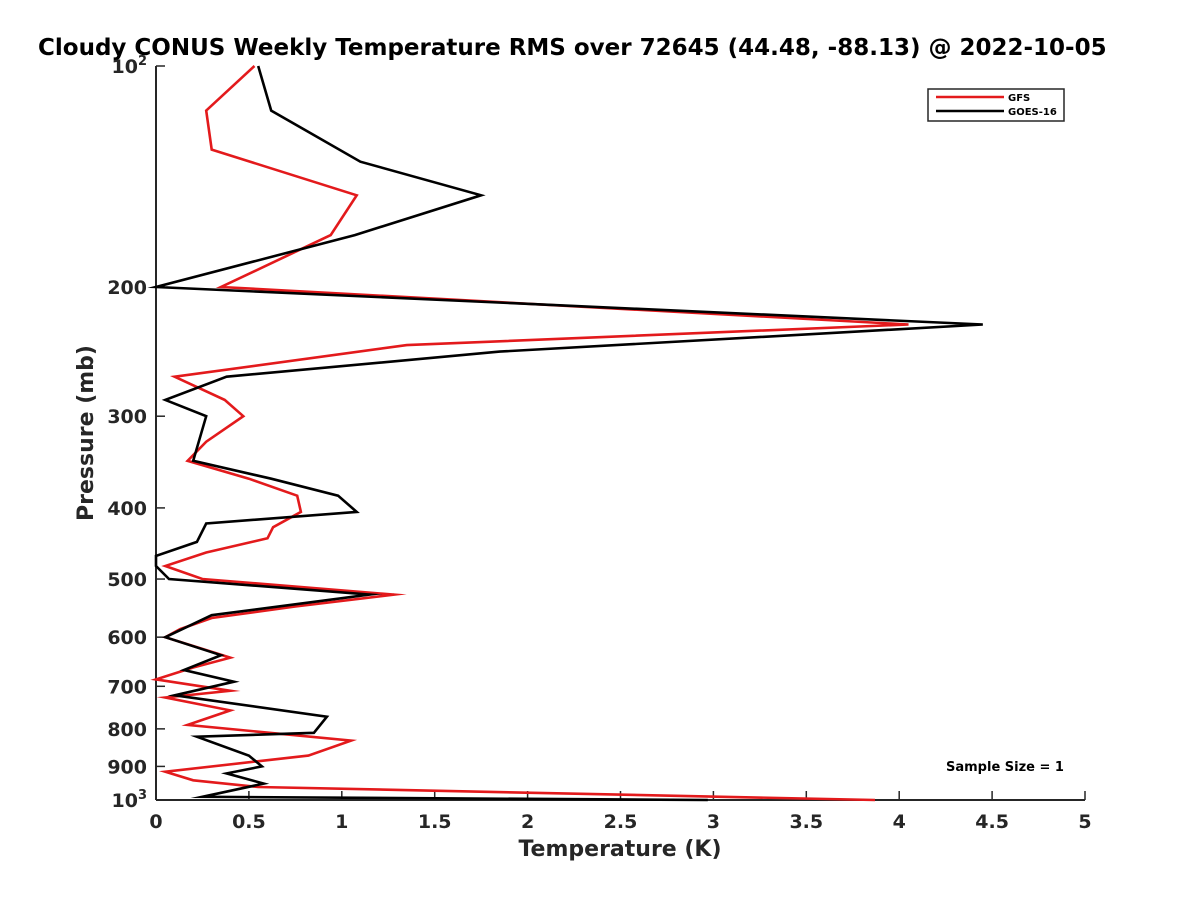 This screenshot has height=900, width=1200. What do you see at coordinates (1019, 98) in the screenshot?
I see `legend-label-gfs: GFS` at bounding box center [1019, 98].